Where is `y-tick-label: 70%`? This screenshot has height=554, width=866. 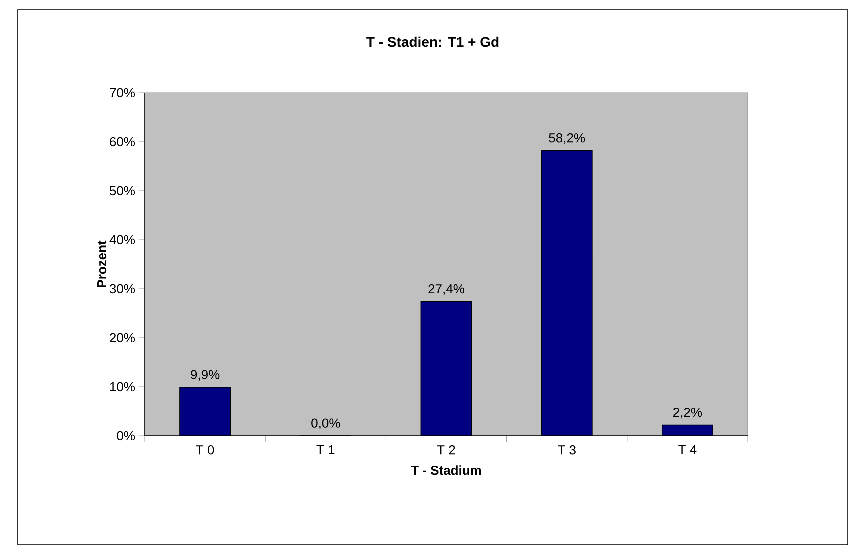
y-tick-label: 70% is located at coordinates (123, 93).